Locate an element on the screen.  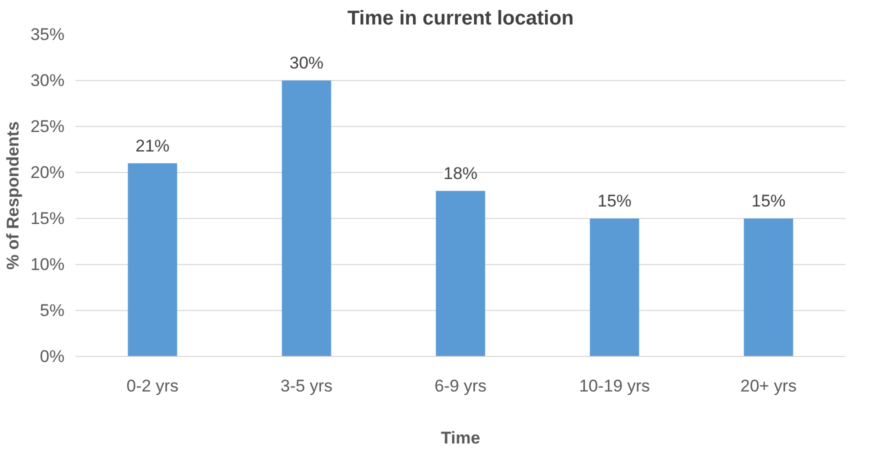
x-axis-title: Time is located at coordinates (460, 438).